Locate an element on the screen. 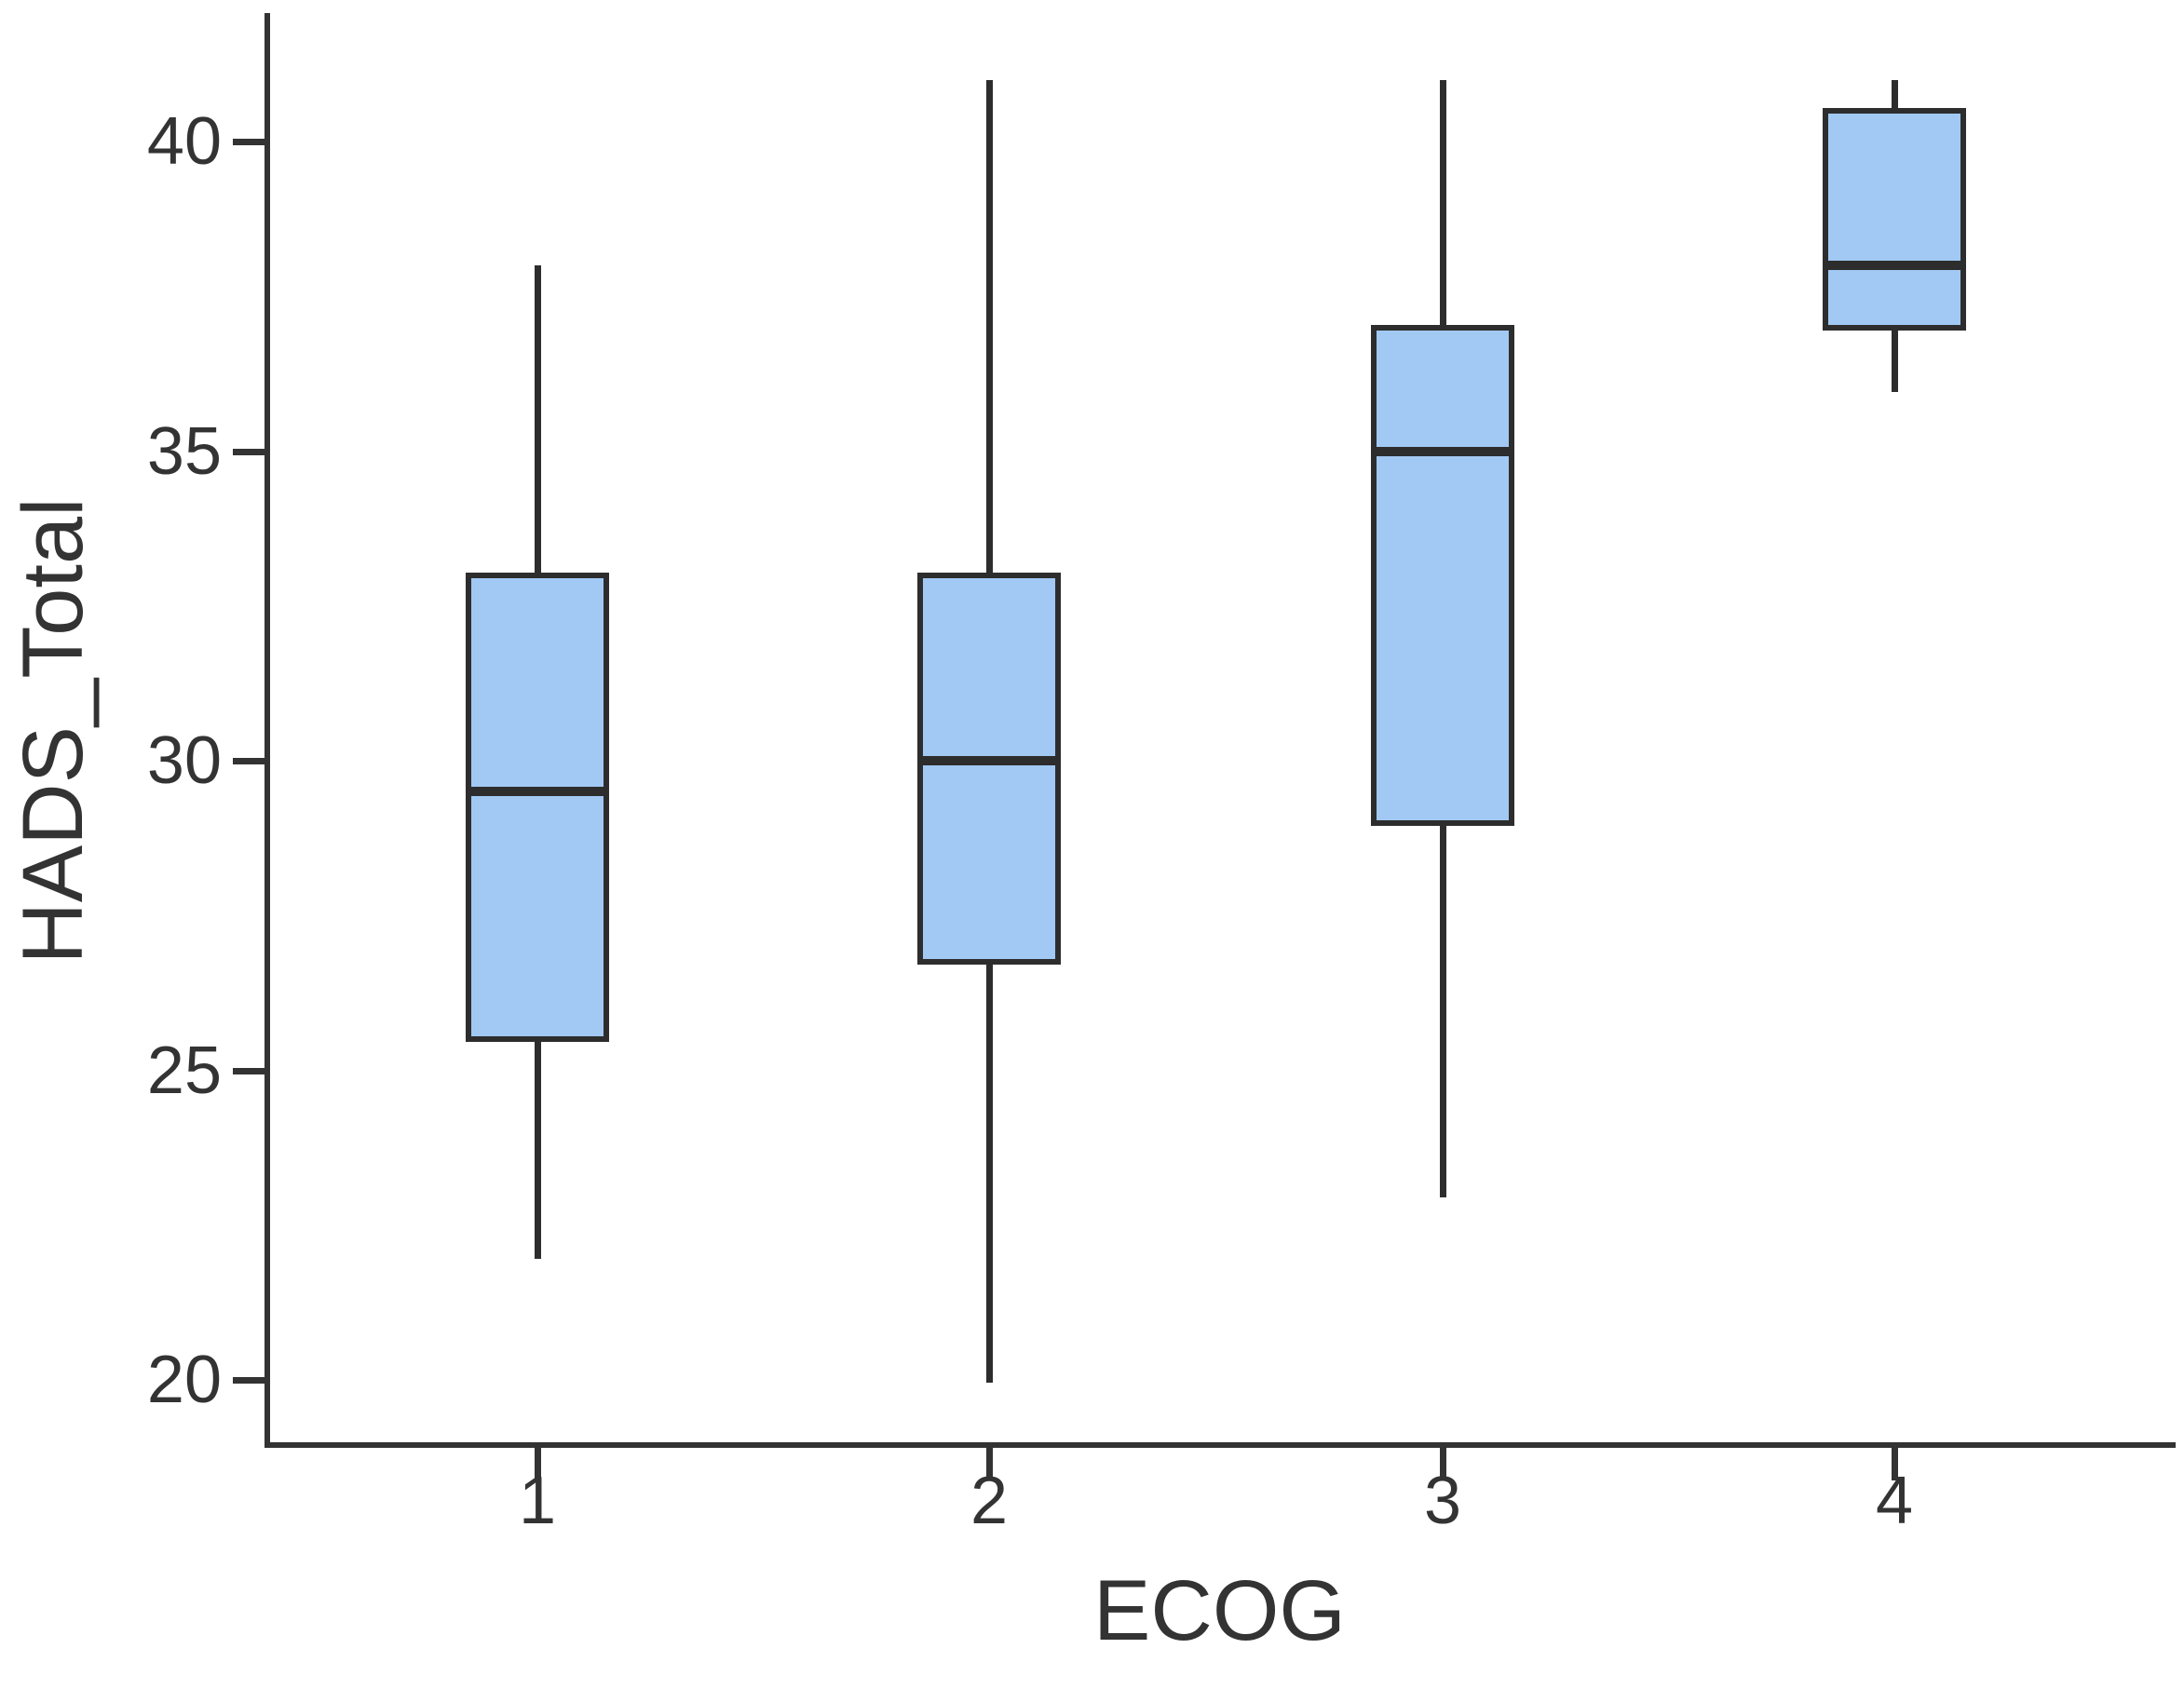 The width and height of the screenshot is (2184, 1689). y-tick-label: 30 is located at coordinates (184, 761).